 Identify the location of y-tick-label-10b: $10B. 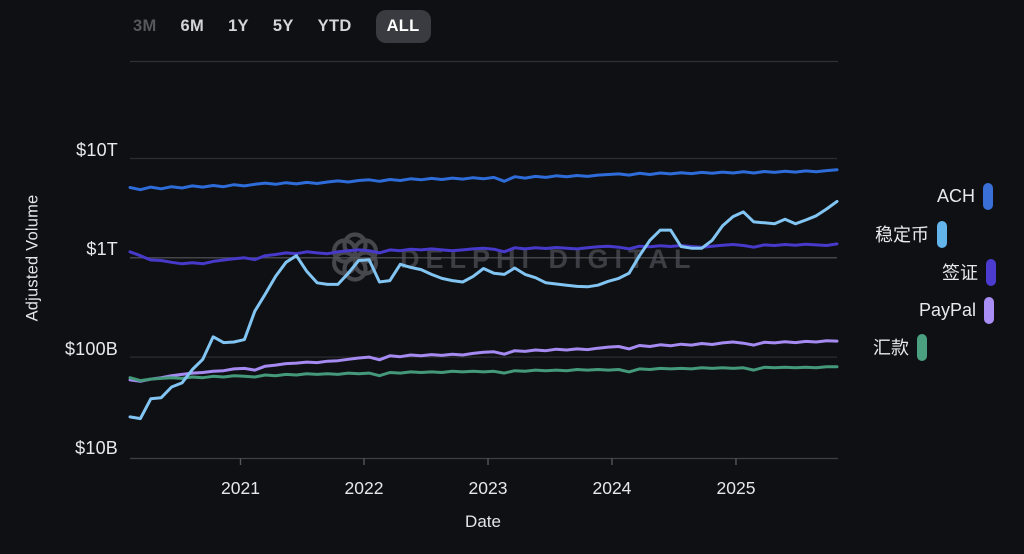
(96, 447).